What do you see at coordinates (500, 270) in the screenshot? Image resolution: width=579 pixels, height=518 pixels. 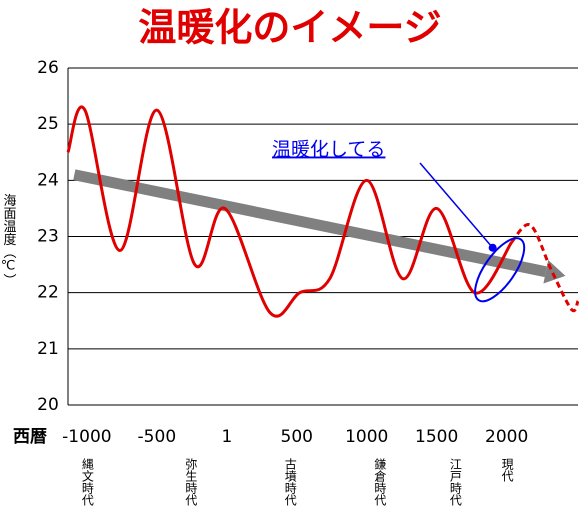 I see `highlight-ellipse` at bounding box center [500, 270].